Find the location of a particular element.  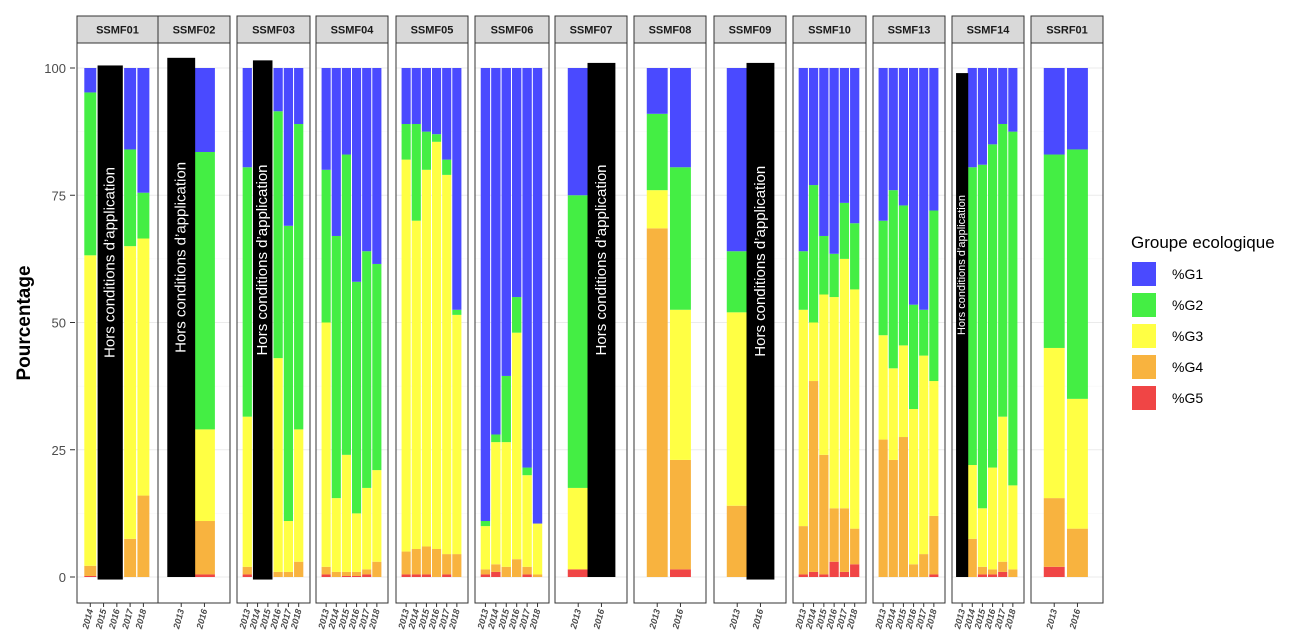

facet-ssmf08: 2013 2016 SSMF08 is located at coordinates (670, 323).